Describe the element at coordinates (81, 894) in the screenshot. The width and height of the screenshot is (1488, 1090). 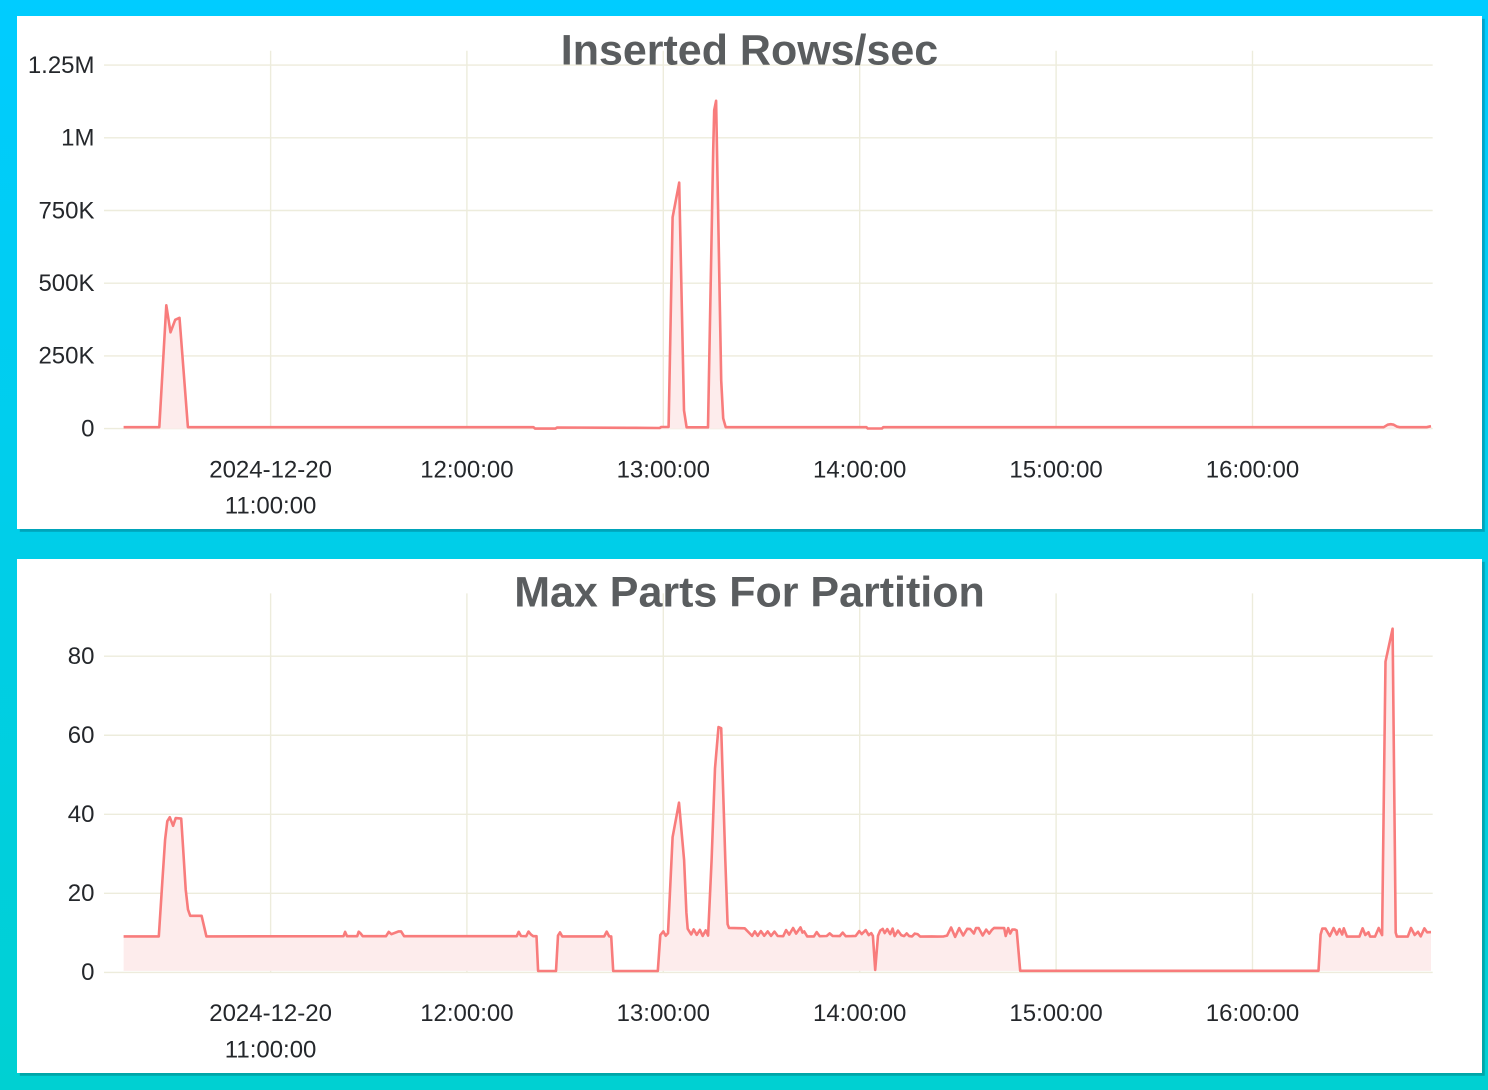
I see `svg-text: 20` at that location.